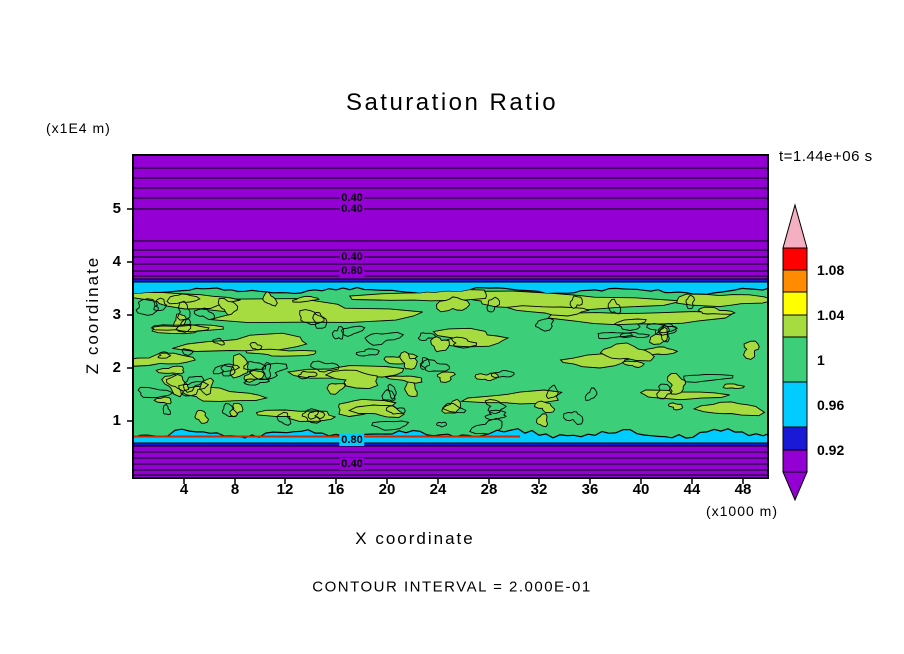 This screenshot has width=904, height=654. I want to click on x-tick-label: 48, so click(743, 489).